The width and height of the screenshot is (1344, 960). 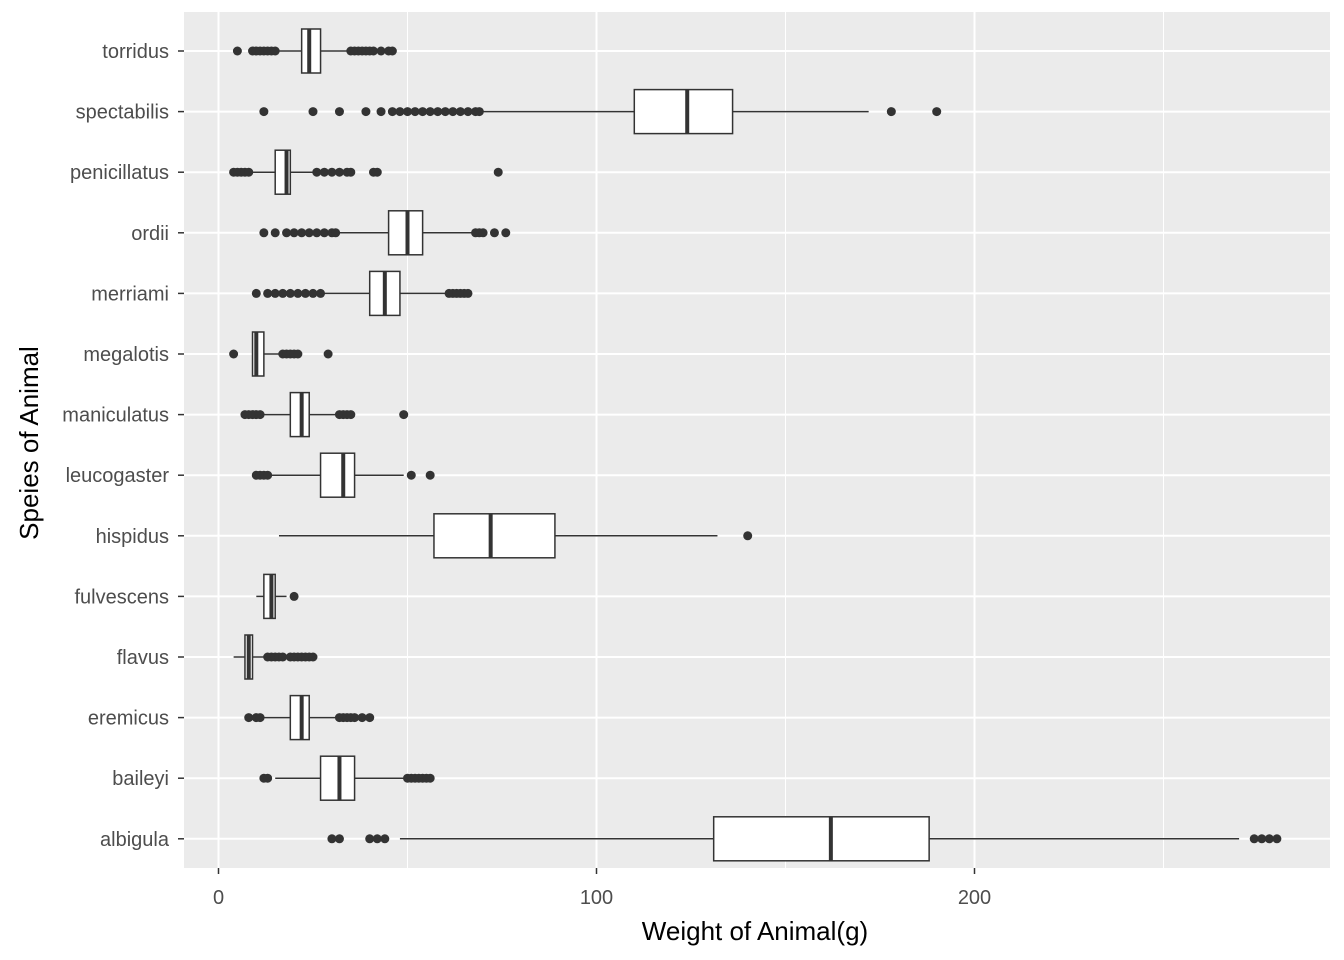 What do you see at coordinates (150, 234) in the screenshot?
I see `y-tick-label: ordii` at bounding box center [150, 234].